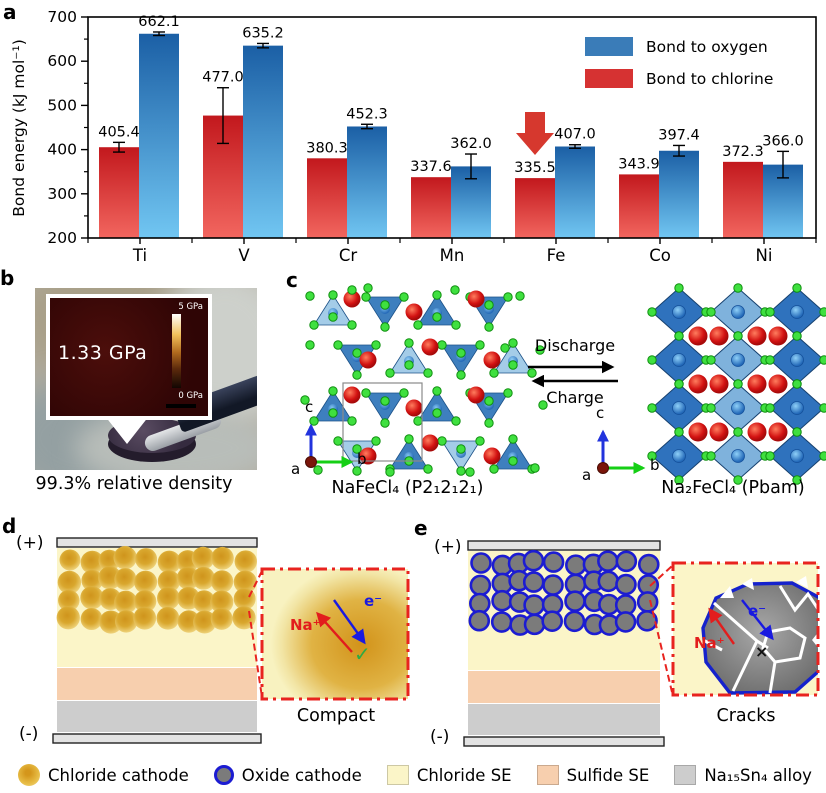 The height and width of the screenshot is (793, 826). What do you see at coordinates (62, 238) in the screenshot?
I see `y-tick-label: 200` at bounding box center [62, 238].